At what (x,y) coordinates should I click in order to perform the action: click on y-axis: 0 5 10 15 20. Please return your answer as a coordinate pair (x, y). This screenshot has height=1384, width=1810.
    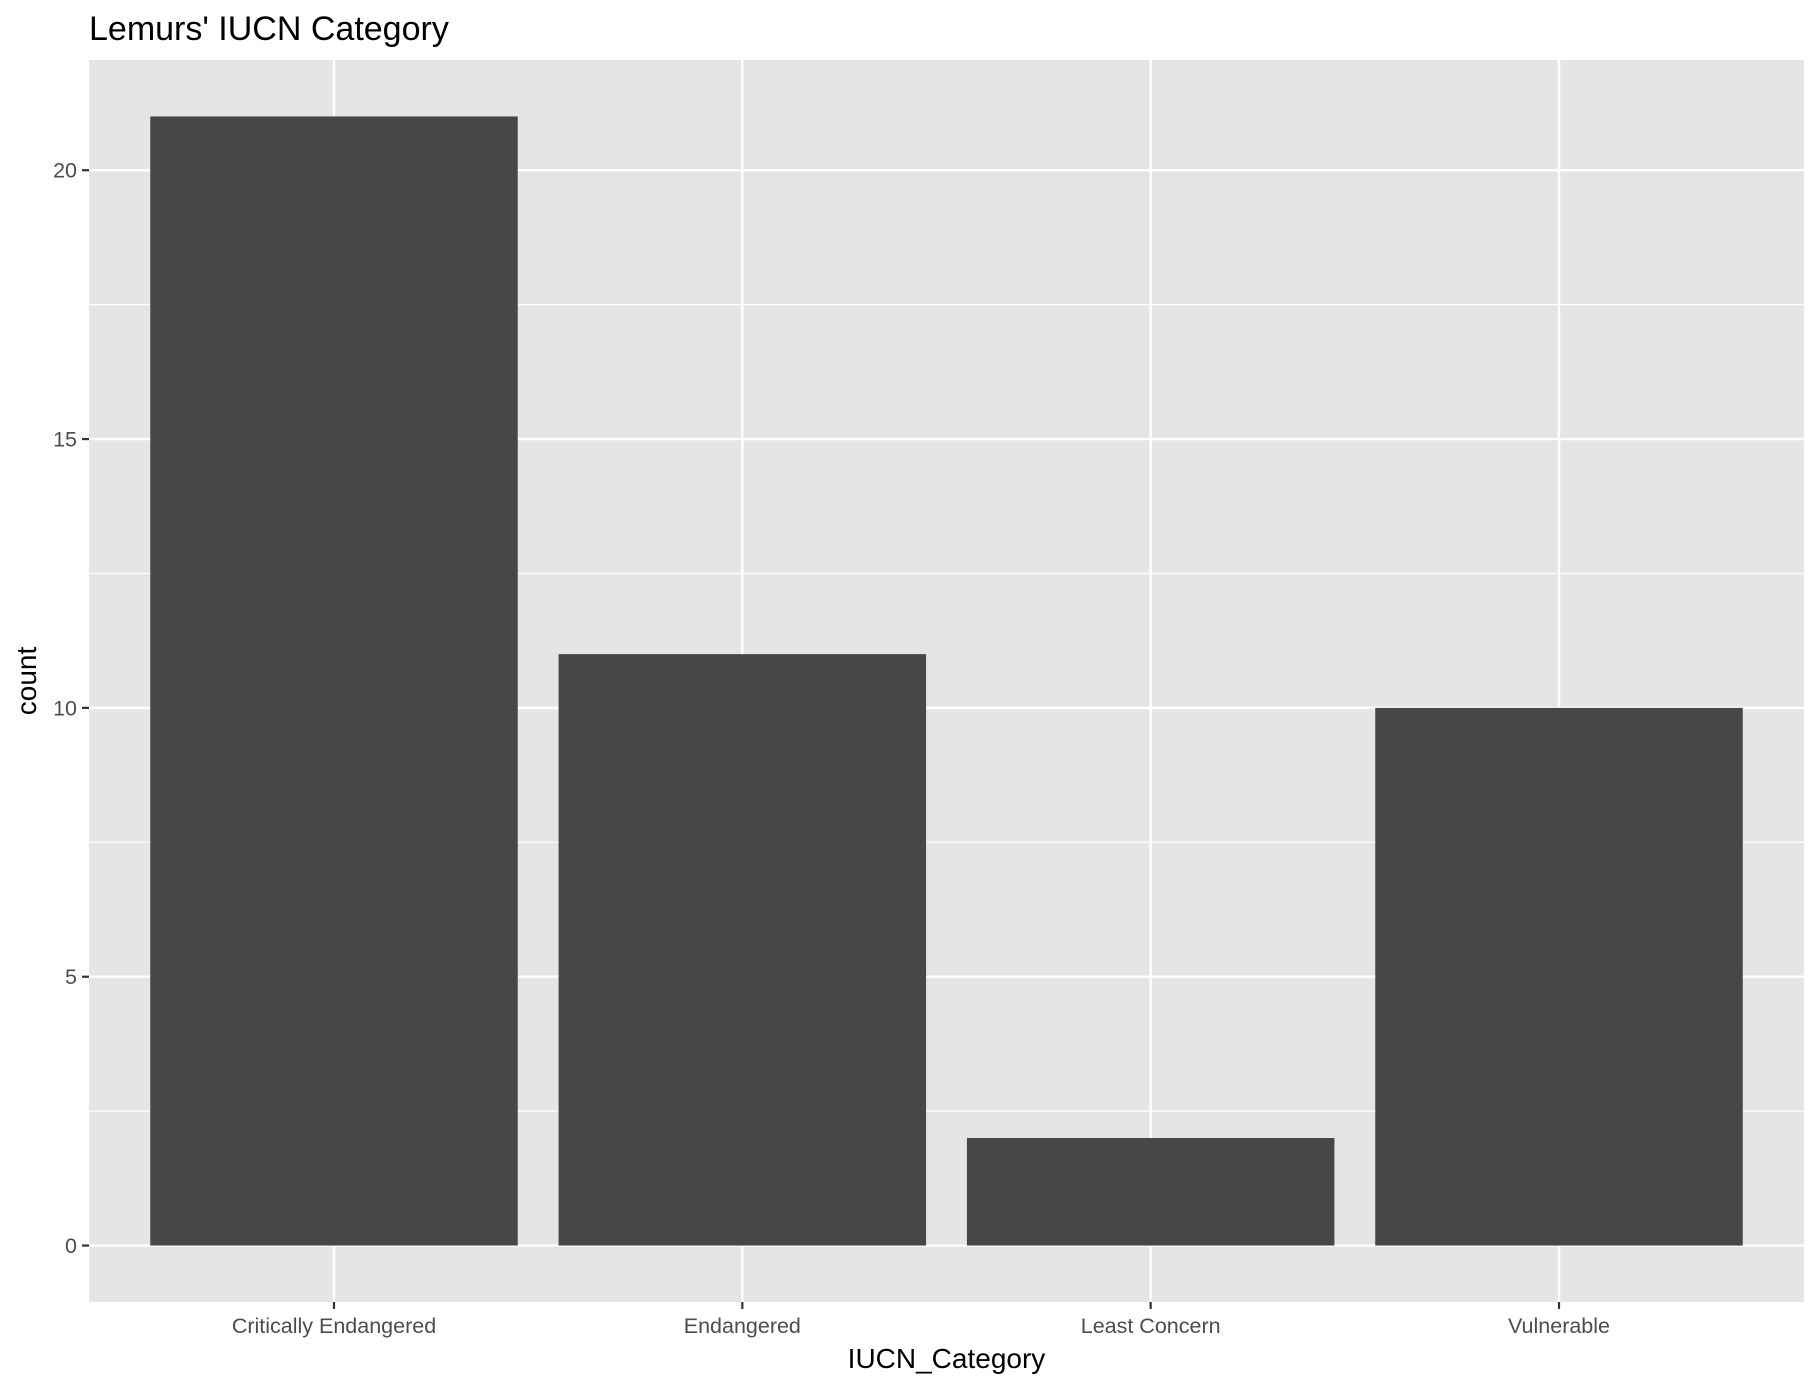
    Looking at the image, I should click on (71, 708).